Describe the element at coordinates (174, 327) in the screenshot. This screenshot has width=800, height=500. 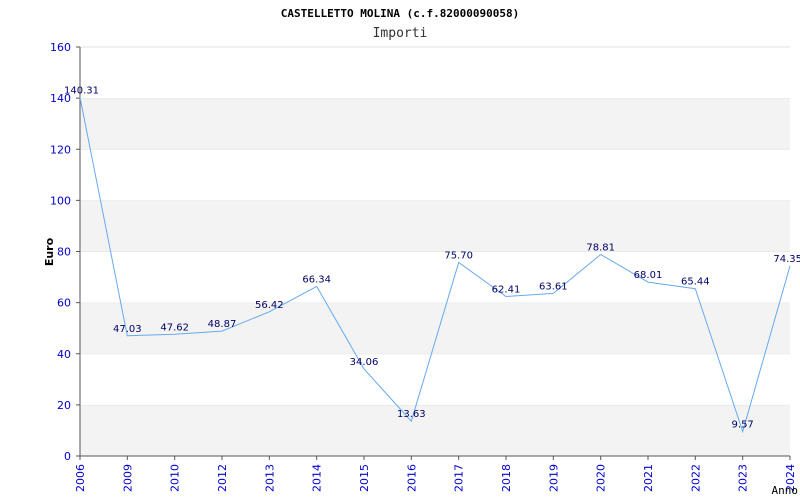
I see `data-label: 47.62` at that location.